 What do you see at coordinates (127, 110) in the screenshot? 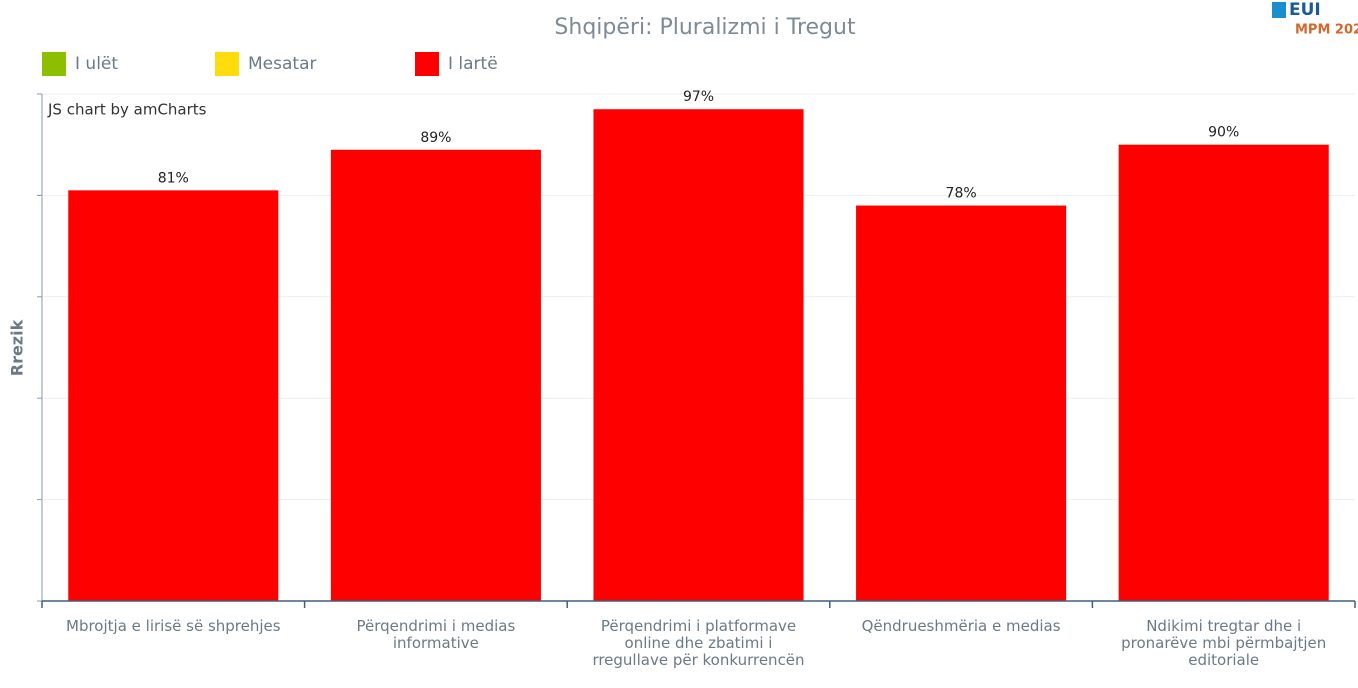
I see `credit: JS chart by amCharts` at bounding box center [127, 110].